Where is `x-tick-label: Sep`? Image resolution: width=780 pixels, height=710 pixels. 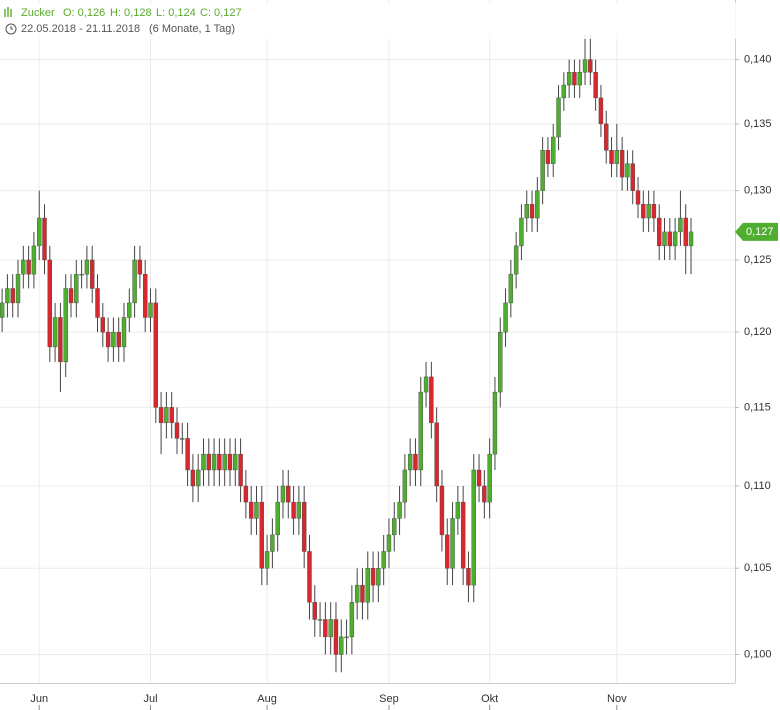
x-tick-label: Sep is located at coordinates (389, 699).